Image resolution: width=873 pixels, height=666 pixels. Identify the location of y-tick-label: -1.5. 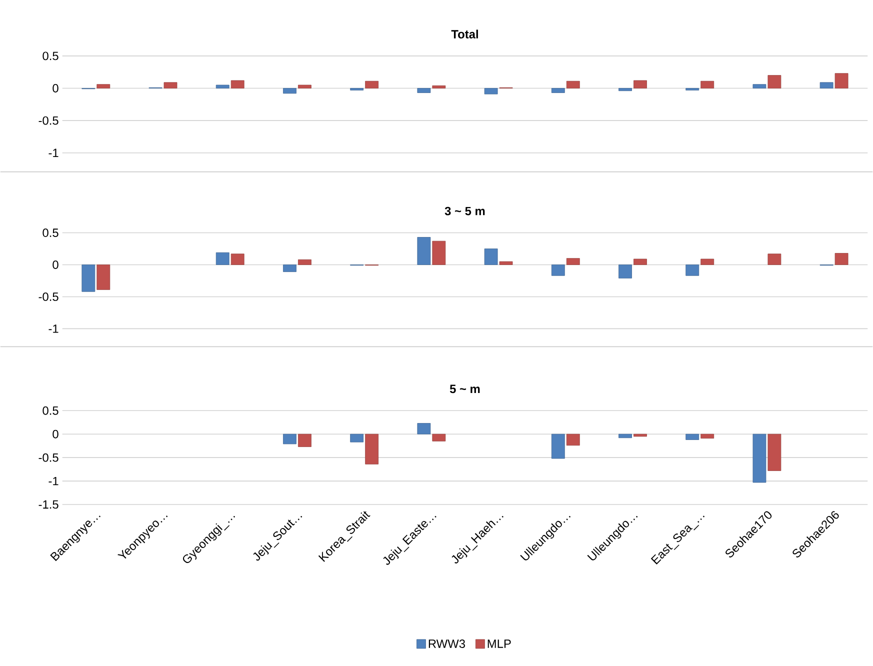
(48, 504).